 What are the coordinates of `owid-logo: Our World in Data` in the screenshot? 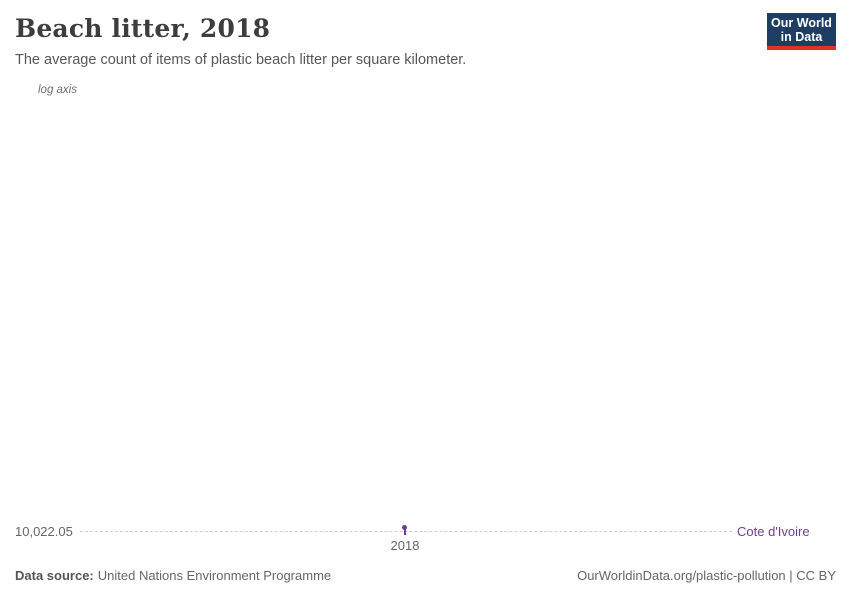 It's located at (801, 31).